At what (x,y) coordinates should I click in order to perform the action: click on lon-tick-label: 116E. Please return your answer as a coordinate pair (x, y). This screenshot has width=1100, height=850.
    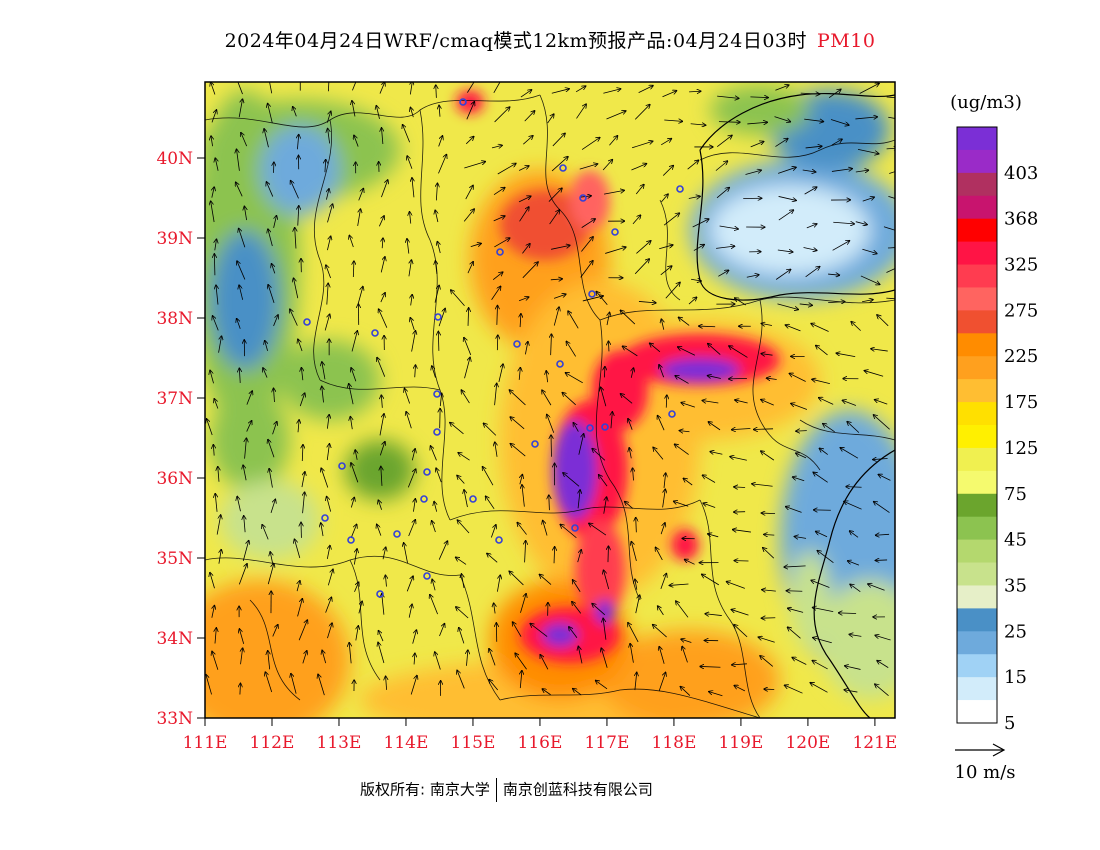
    Looking at the image, I should click on (540, 743).